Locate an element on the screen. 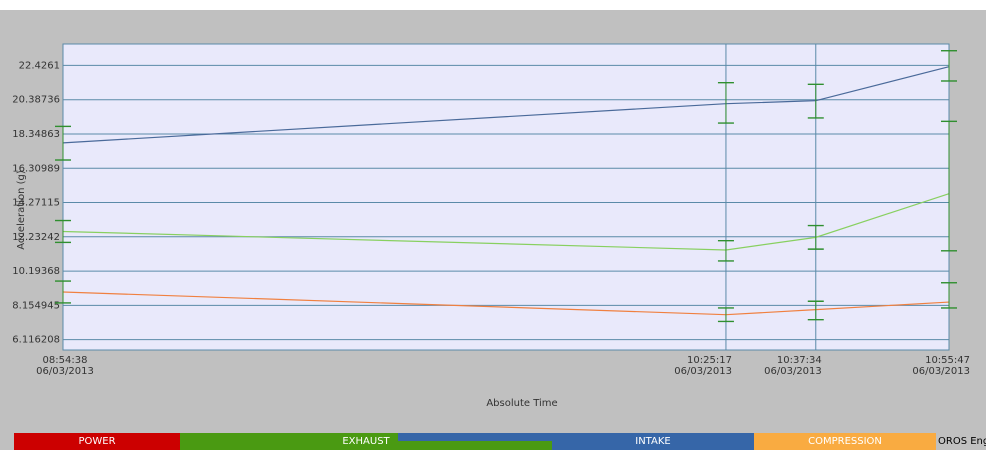  phase-exhaust-label: EXHAUST is located at coordinates (366, 441).